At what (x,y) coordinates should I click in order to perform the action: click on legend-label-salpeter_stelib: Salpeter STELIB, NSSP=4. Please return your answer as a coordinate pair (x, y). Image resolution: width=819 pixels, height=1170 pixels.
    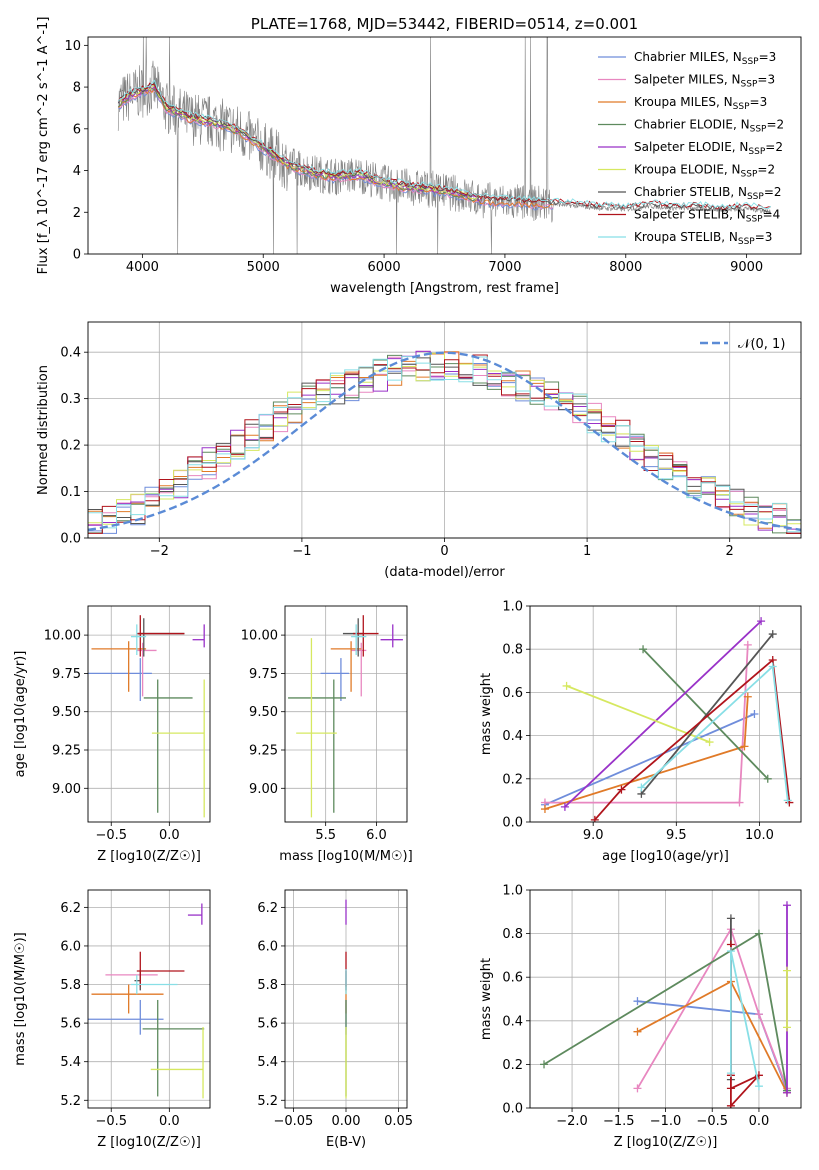
    Looking at the image, I should click on (707, 216).